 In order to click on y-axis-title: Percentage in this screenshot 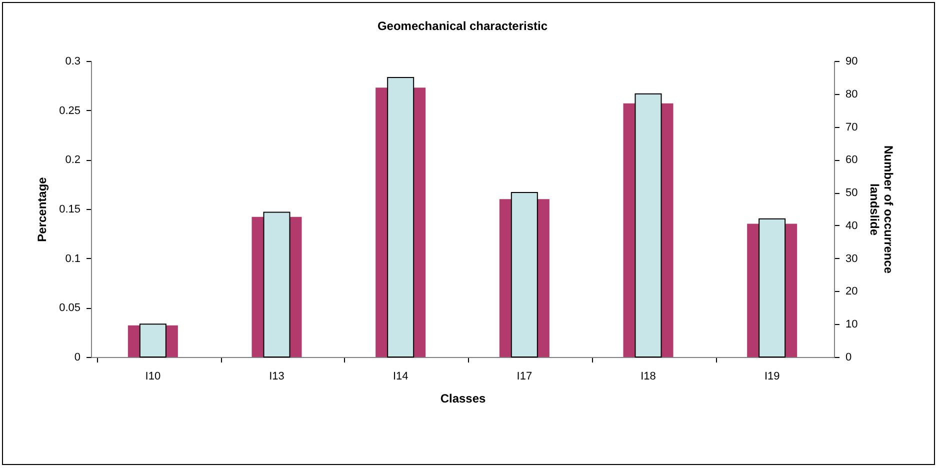, I will do `click(42, 209)`.